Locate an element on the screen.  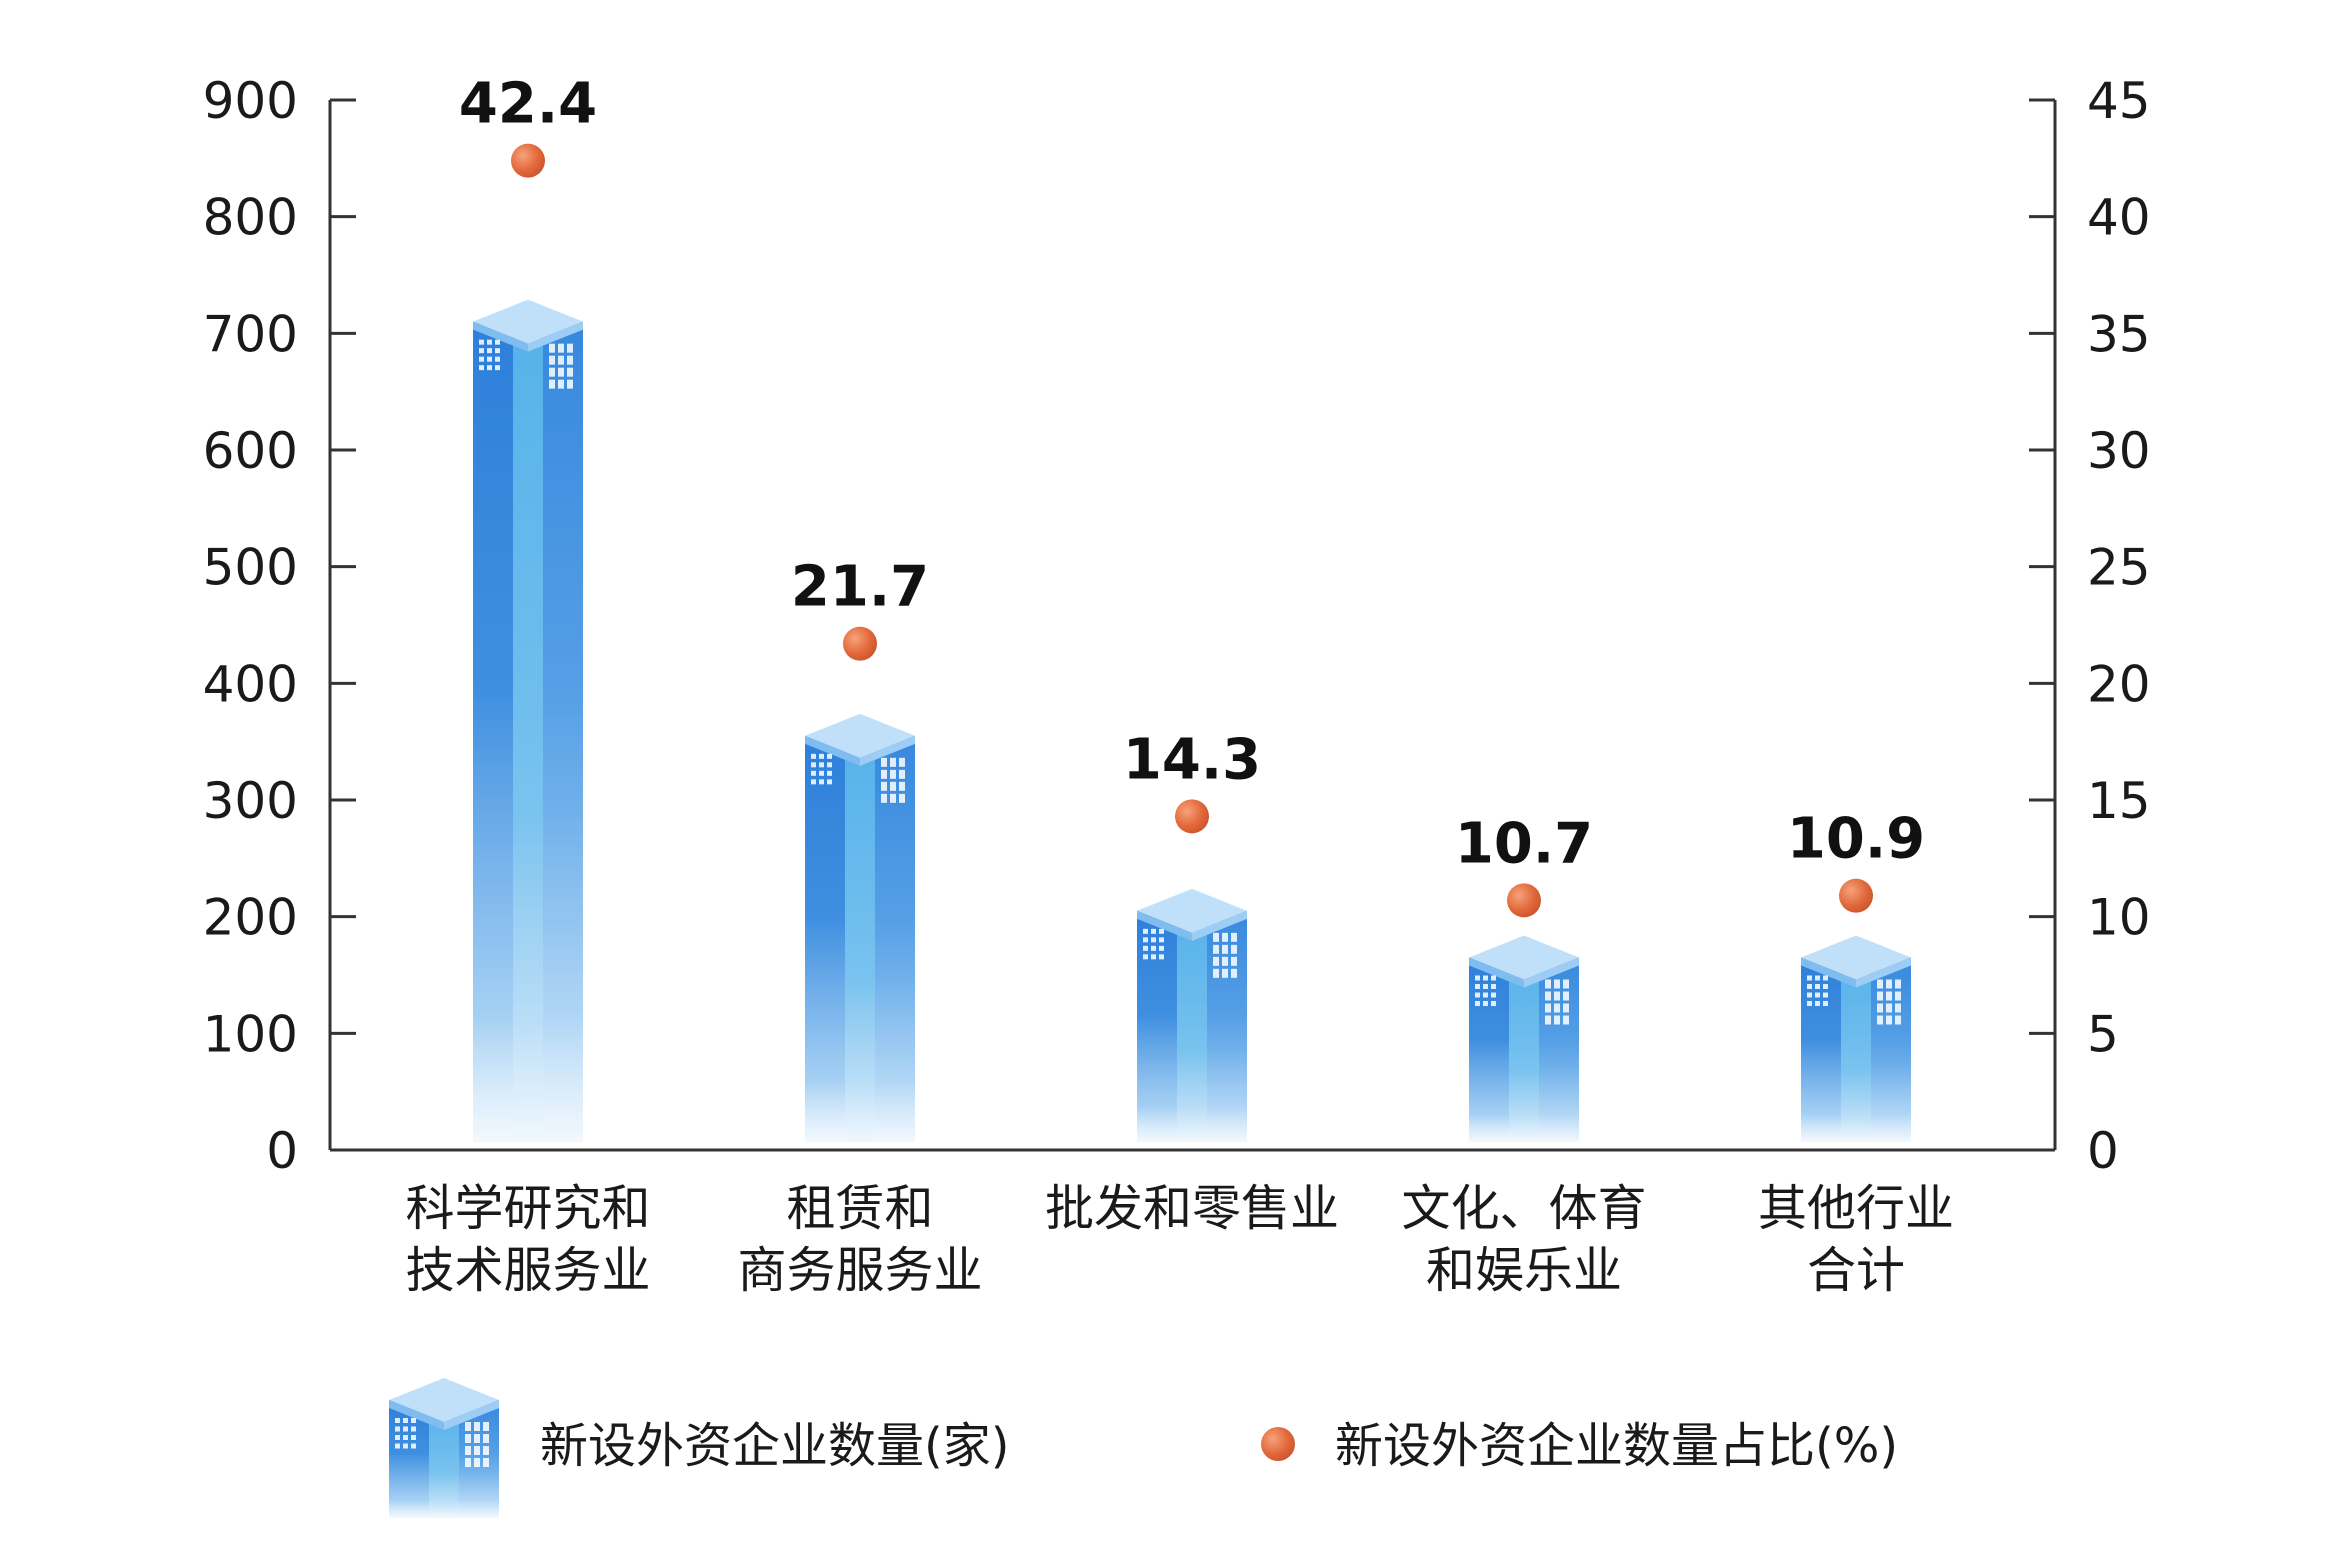
data-label-4: 10.9 is located at coordinates (1856, 839).